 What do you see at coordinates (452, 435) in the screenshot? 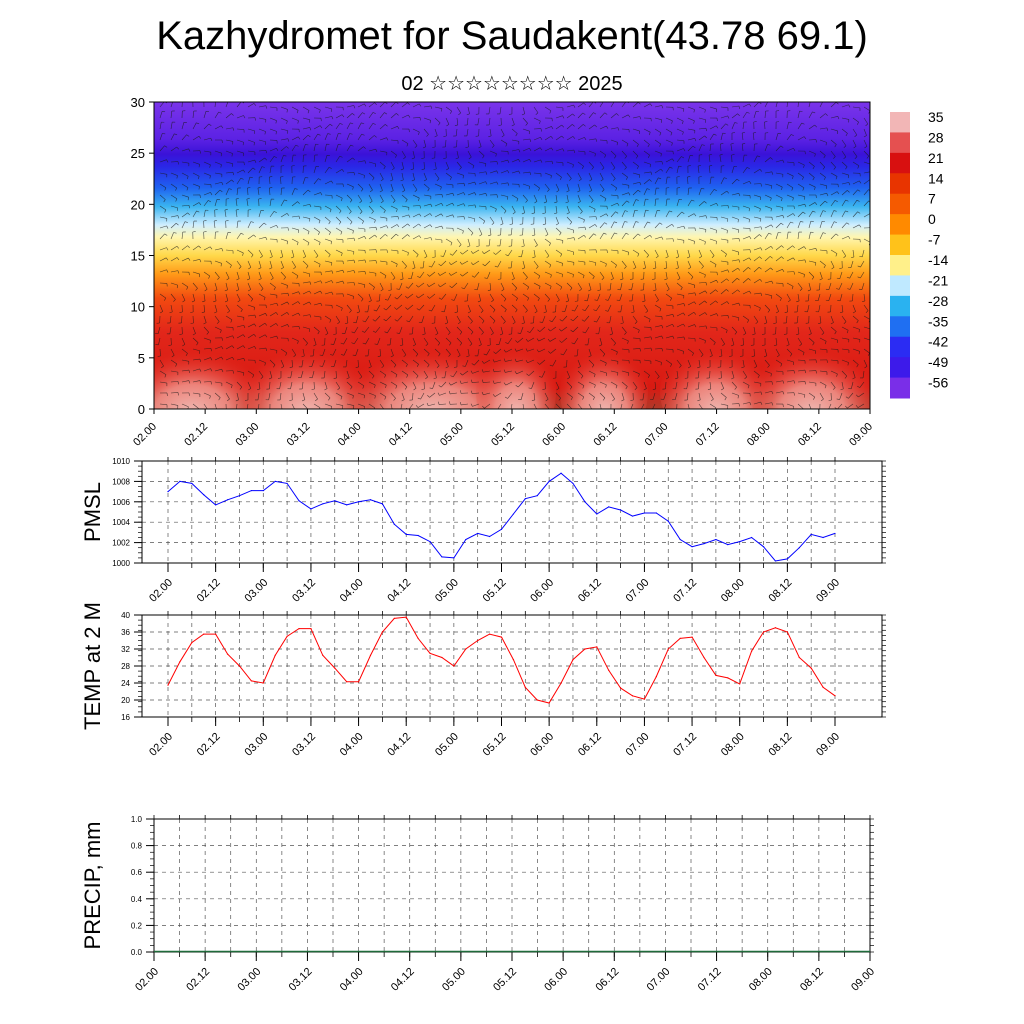
I see `x-tick-label: 05.00` at bounding box center [452, 435].